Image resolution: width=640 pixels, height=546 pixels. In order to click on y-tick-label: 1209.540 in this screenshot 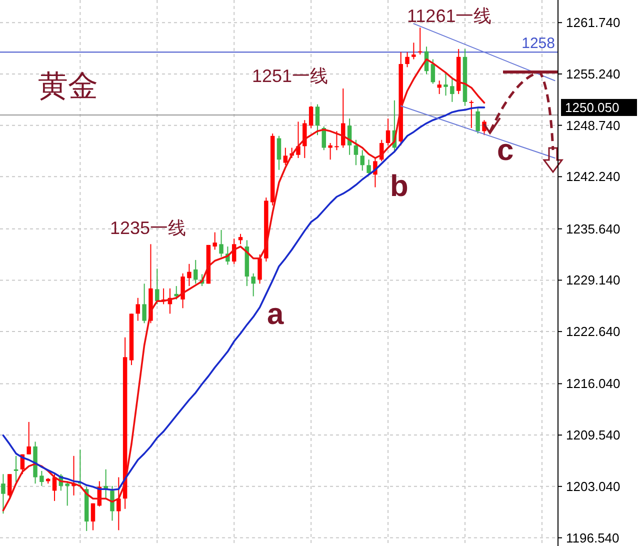, I will do `click(593, 435)`.